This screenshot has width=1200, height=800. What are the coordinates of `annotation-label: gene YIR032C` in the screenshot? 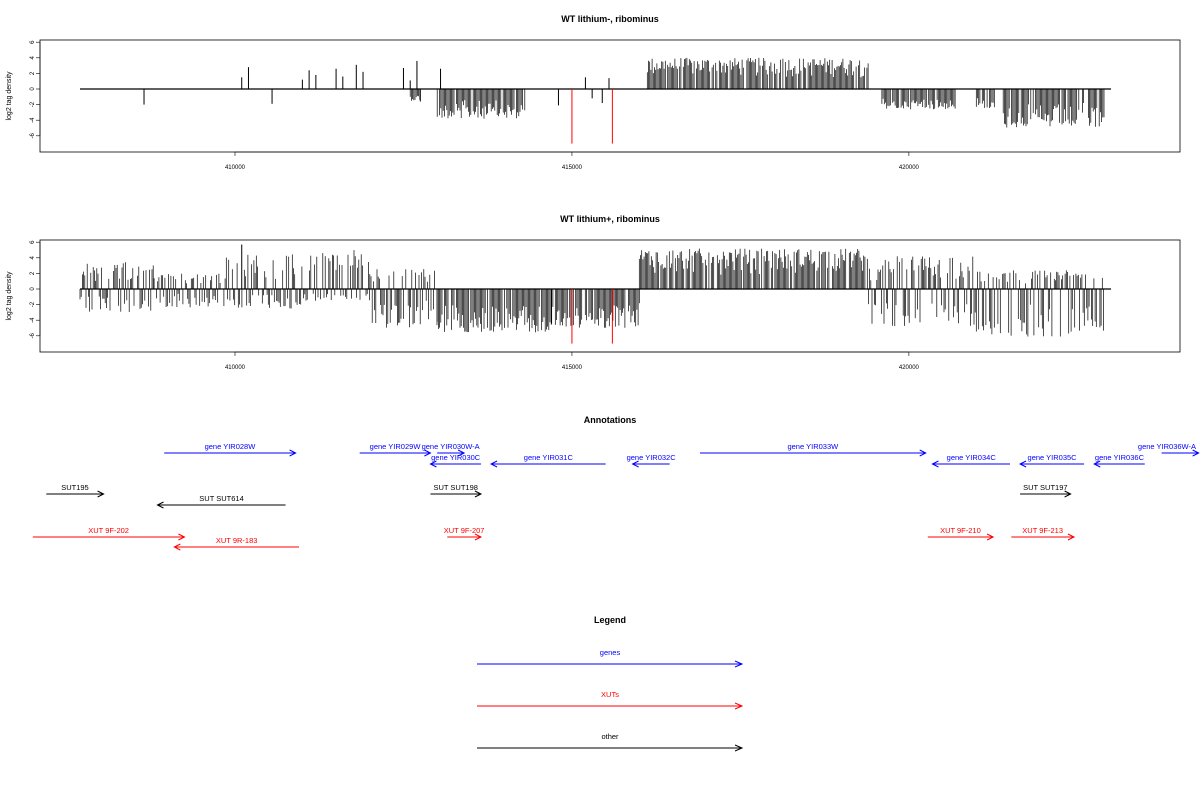 It's located at (652, 457).